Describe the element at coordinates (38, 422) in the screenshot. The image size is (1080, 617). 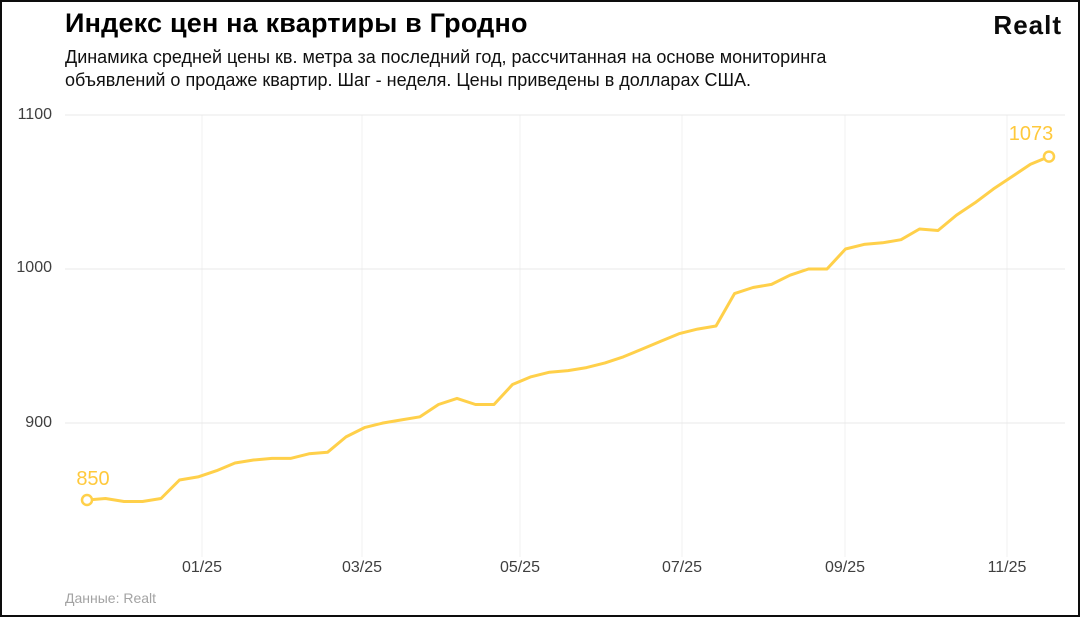
I see `y-axis-label: 900` at that location.